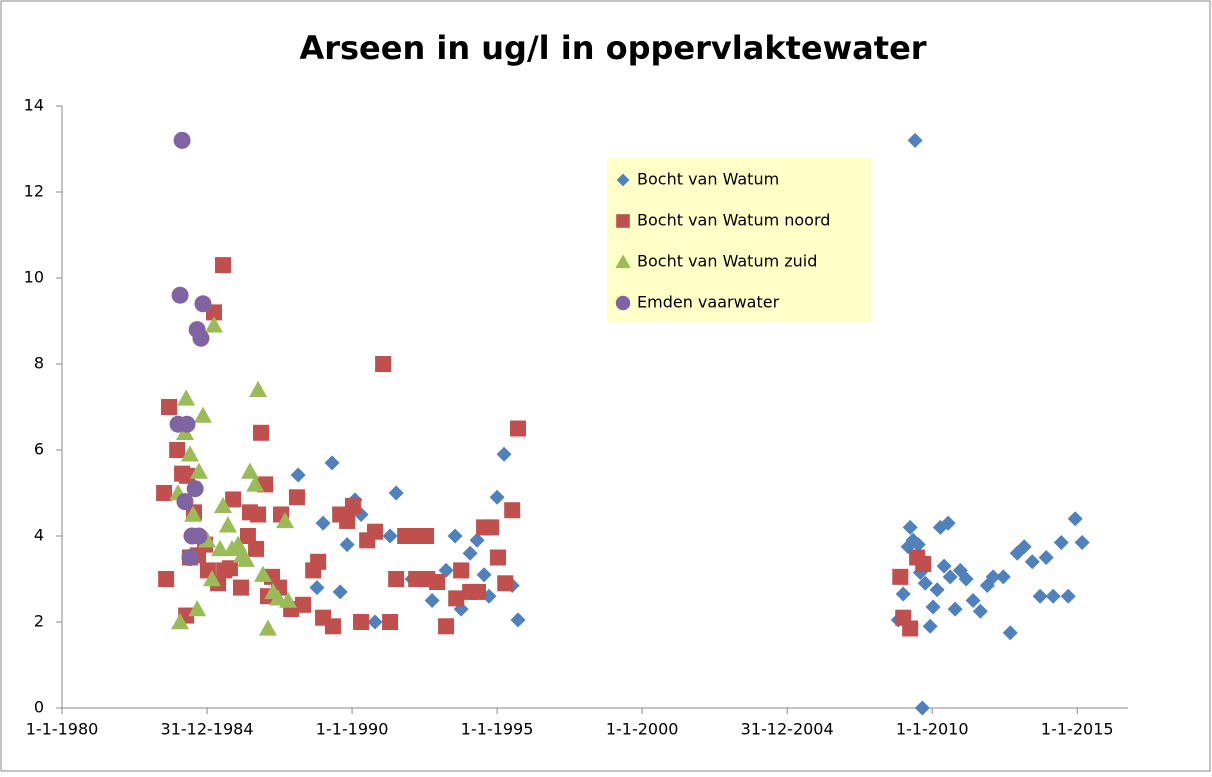  I want to click on legend-box, so click(739, 240).